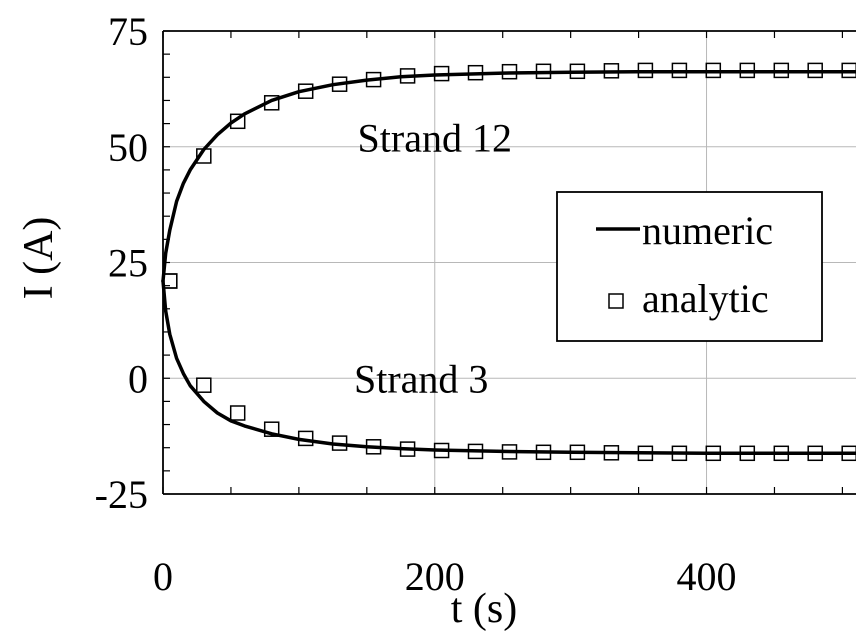 This screenshot has height=637, width=856. Describe the element at coordinates (163, 576) in the screenshot. I see `x-tick-label: 0` at that location.